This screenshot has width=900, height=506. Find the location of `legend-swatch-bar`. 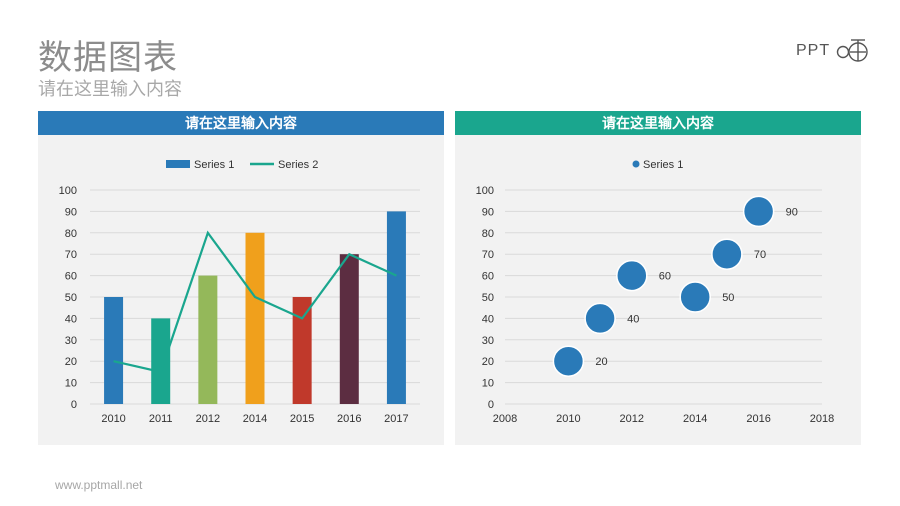

legend-swatch-bar is located at coordinates (178, 164).